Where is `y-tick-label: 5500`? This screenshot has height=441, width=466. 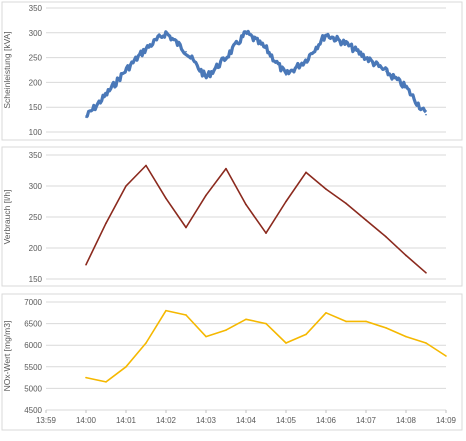 y-tick-label: 5500 is located at coordinates (33, 367).